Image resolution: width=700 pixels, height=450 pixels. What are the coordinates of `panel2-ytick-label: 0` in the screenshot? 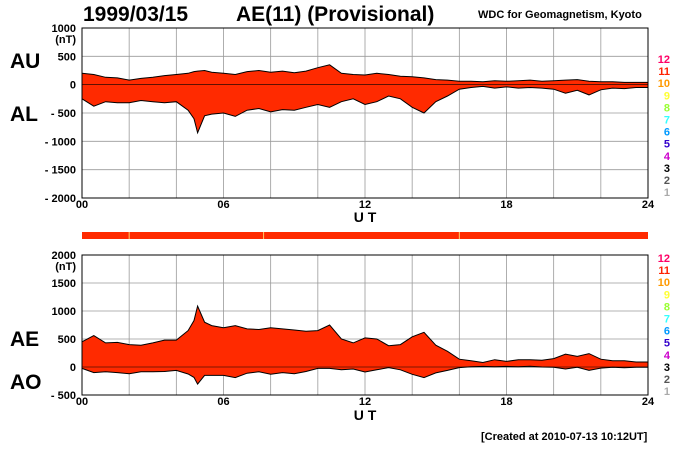 It's located at (73, 368).